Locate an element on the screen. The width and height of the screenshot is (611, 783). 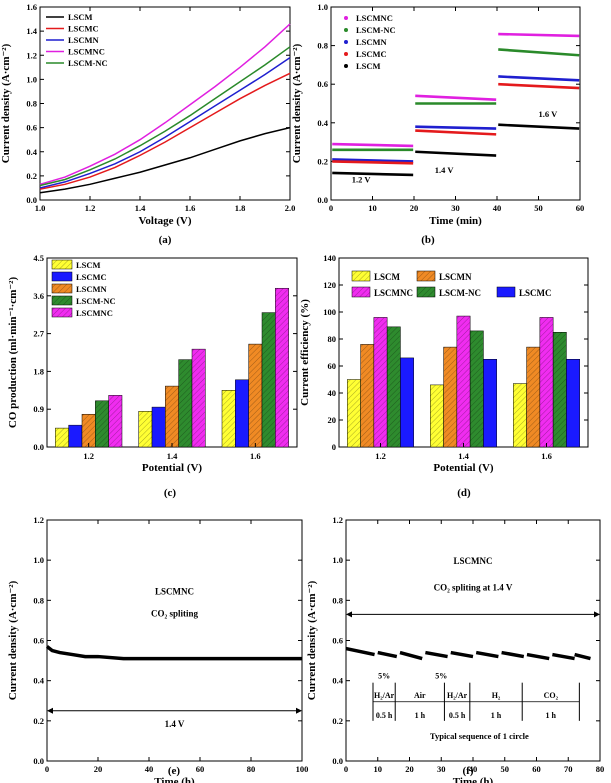
chart-d-x-tick-label: 1.4 is located at coordinates (463, 456).